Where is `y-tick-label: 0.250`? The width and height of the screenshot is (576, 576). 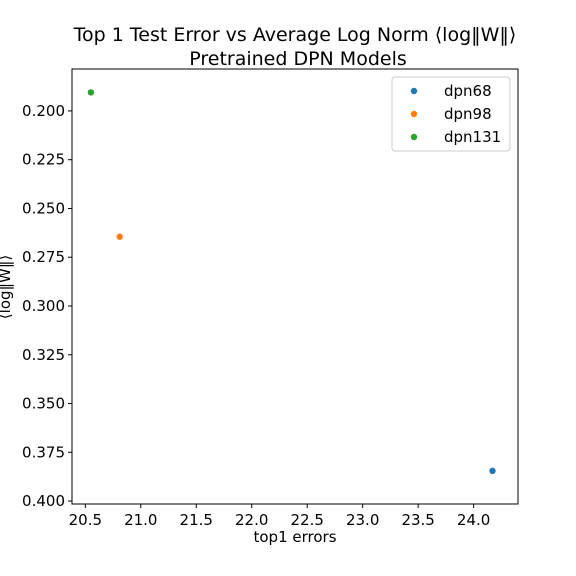 y-tick-label: 0.250 is located at coordinates (43, 208).